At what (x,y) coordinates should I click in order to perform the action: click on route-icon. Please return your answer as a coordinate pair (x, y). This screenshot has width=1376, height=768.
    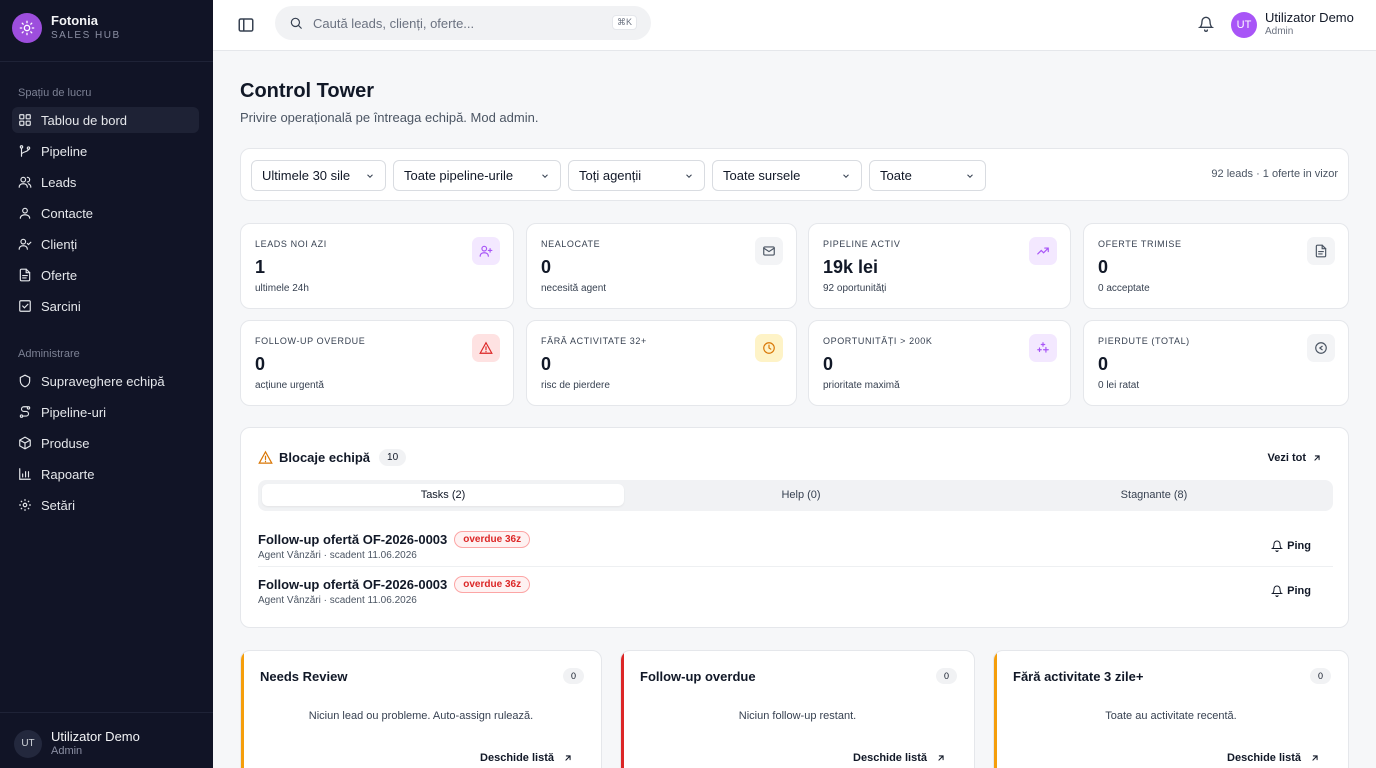
    Looking at the image, I should click on (25, 412).